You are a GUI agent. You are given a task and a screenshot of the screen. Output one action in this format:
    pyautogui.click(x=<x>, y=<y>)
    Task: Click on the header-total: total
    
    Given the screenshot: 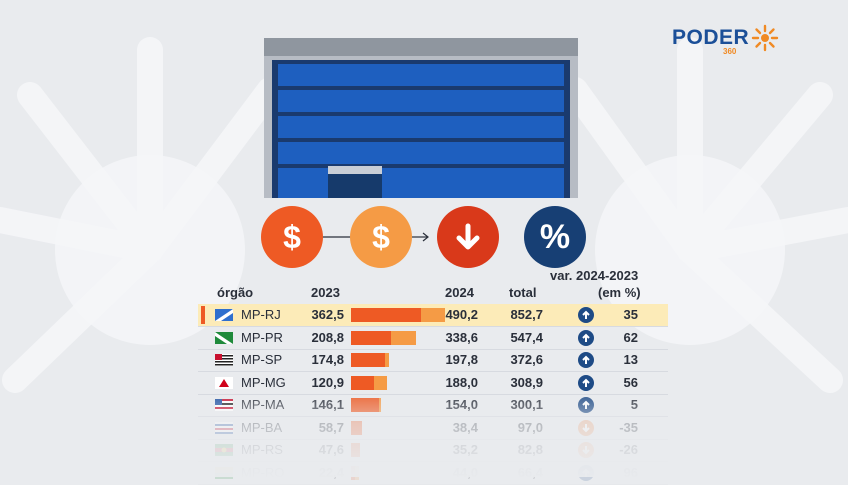 What is the action you would take?
    pyautogui.click(x=523, y=292)
    